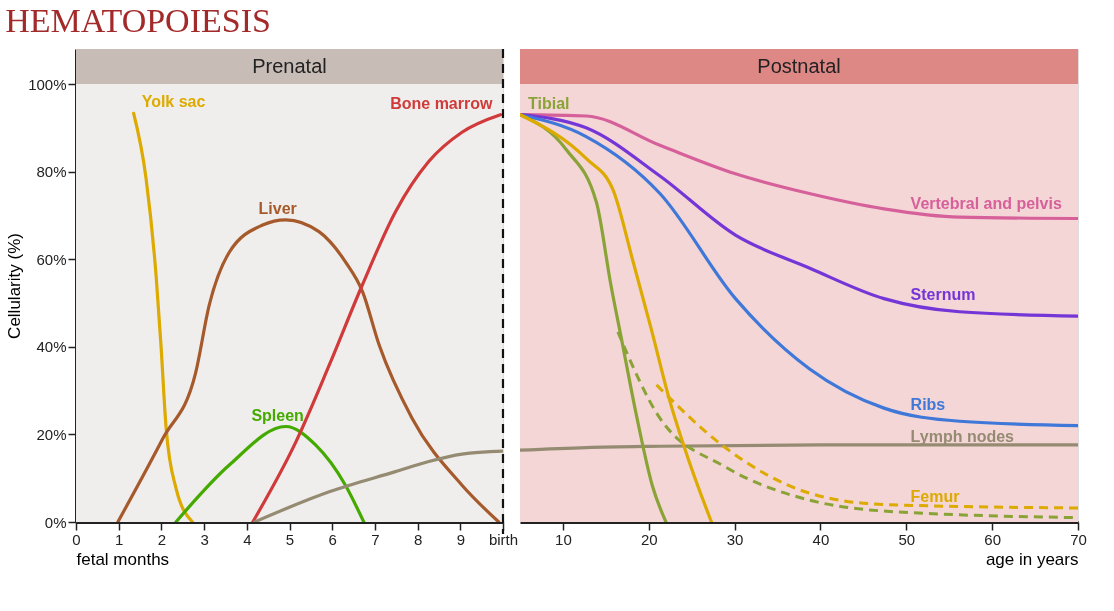  What do you see at coordinates (986, 203) in the screenshot?
I see `series-label: Vertebral and pelvis` at bounding box center [986, 203].